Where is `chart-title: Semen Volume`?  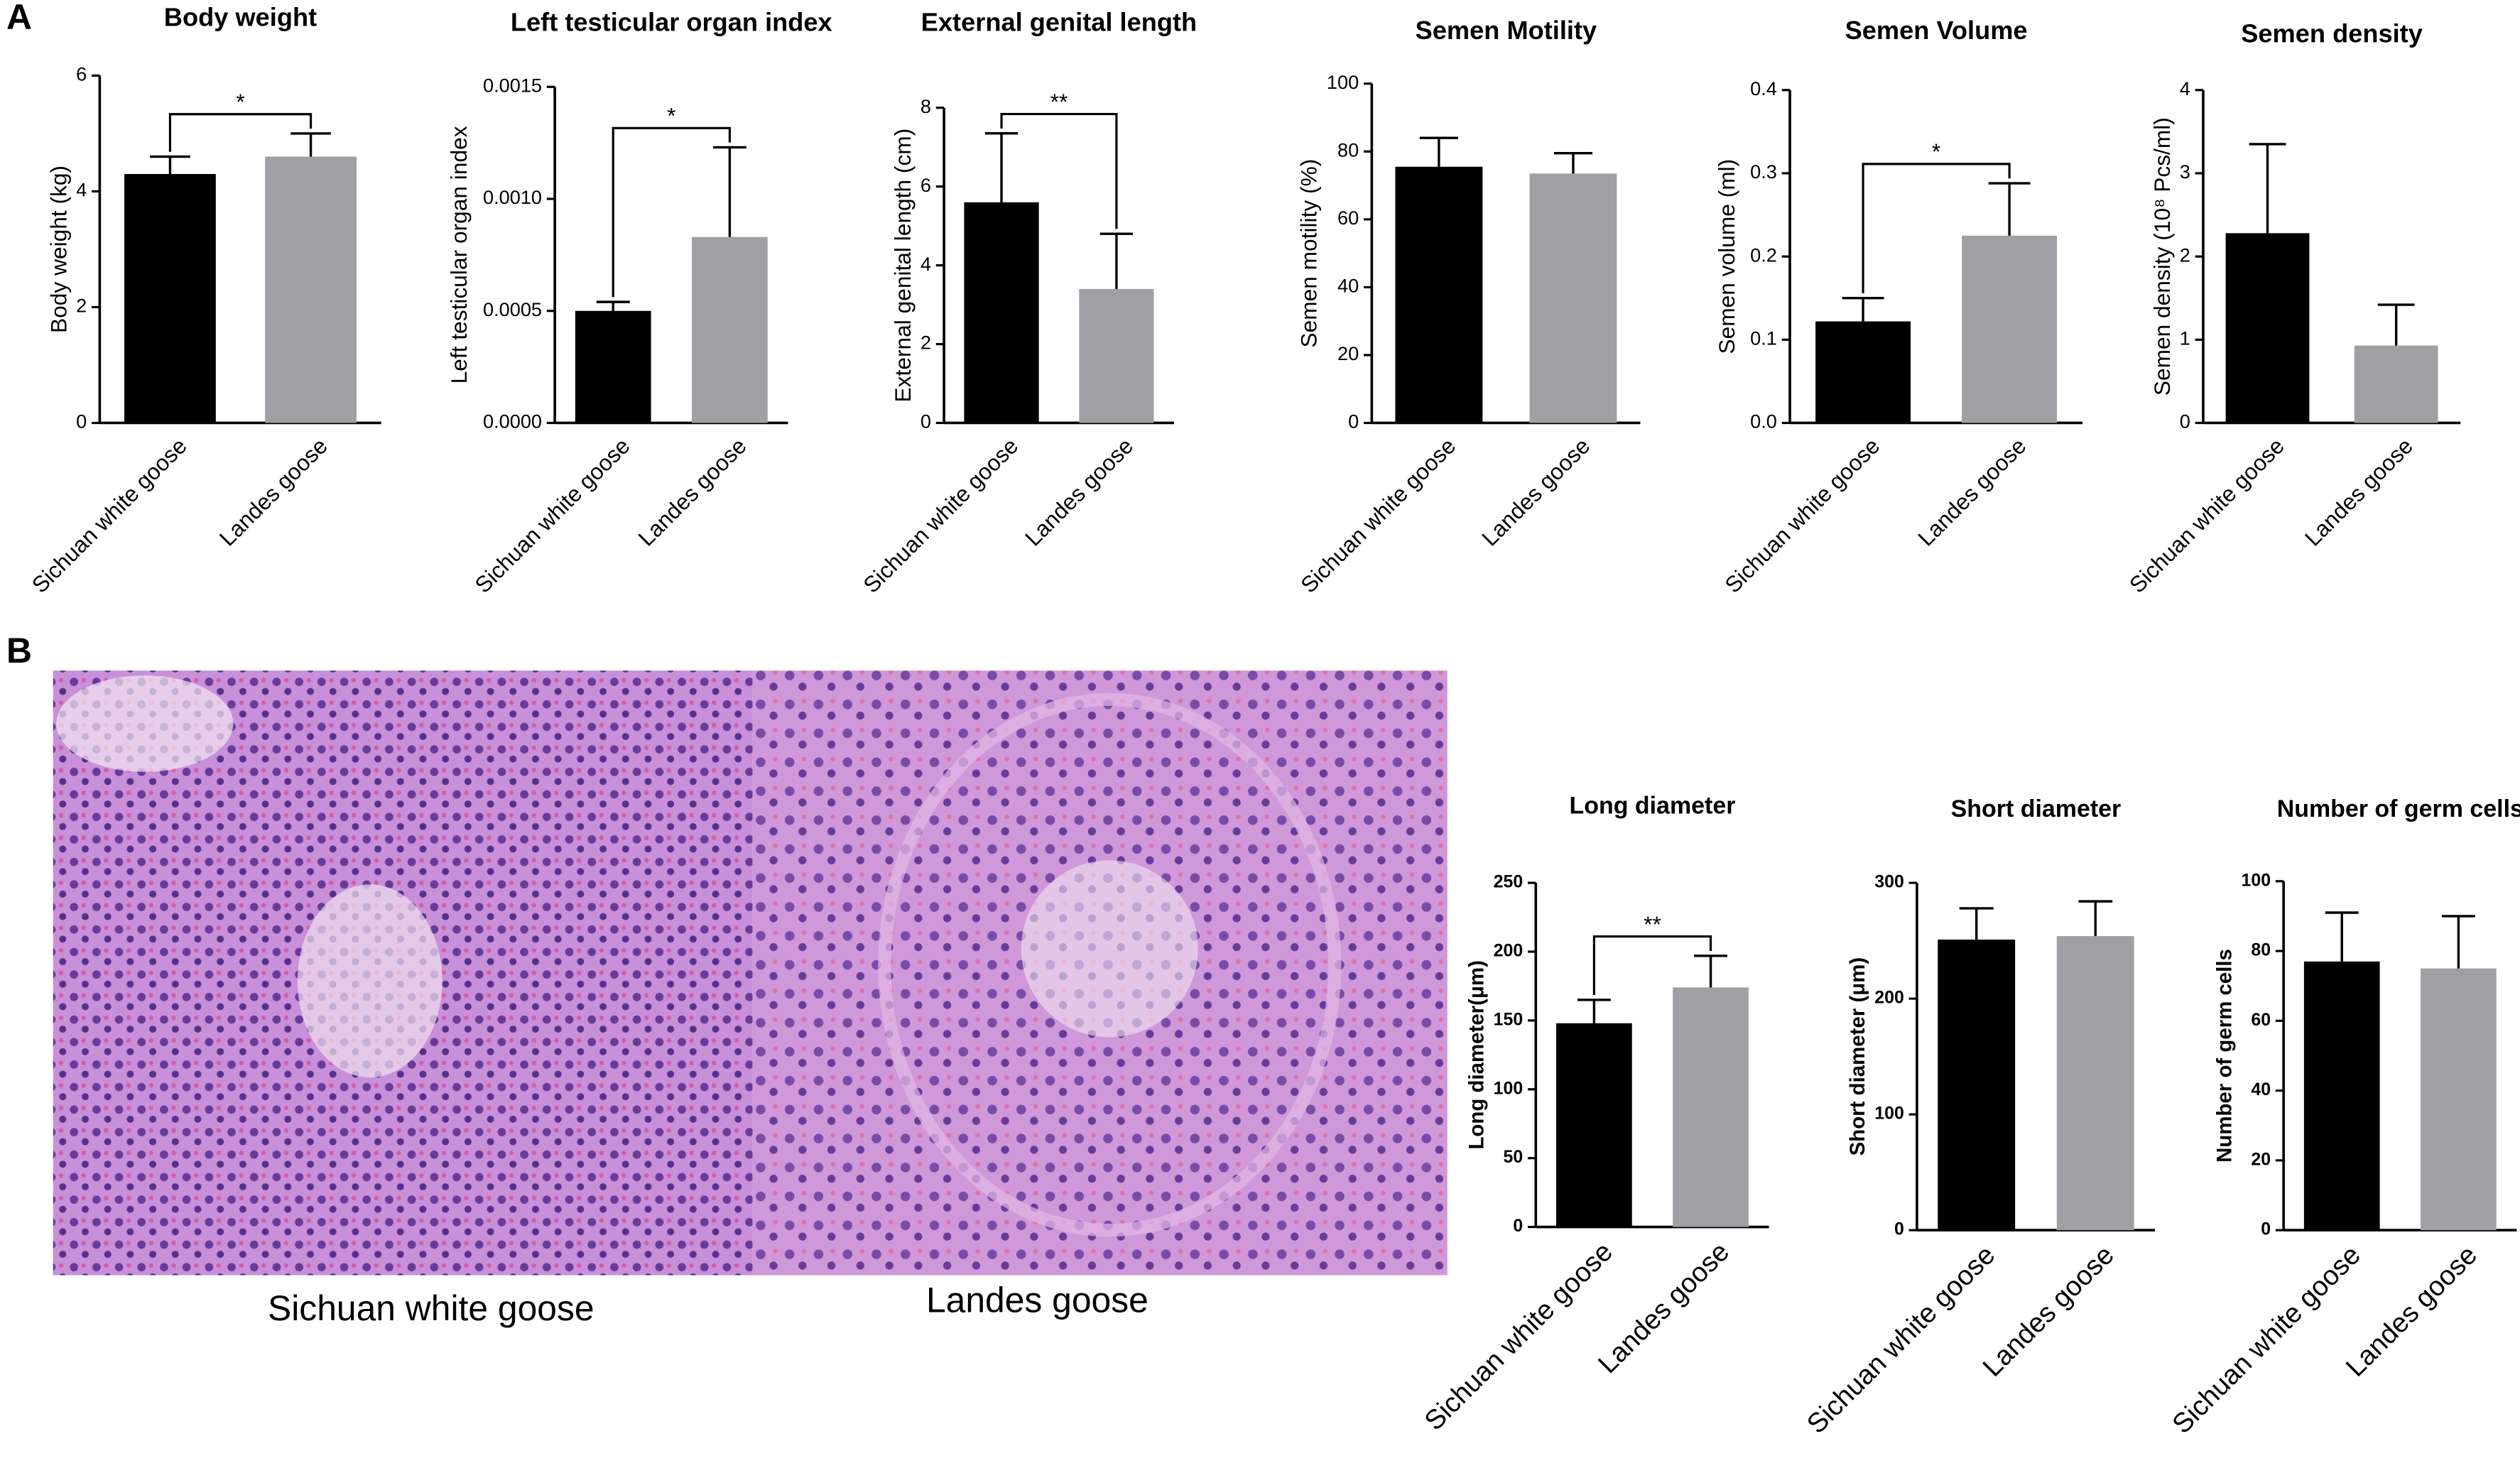
chart-title: Semen Volume is located at coordinates (1936, 31).